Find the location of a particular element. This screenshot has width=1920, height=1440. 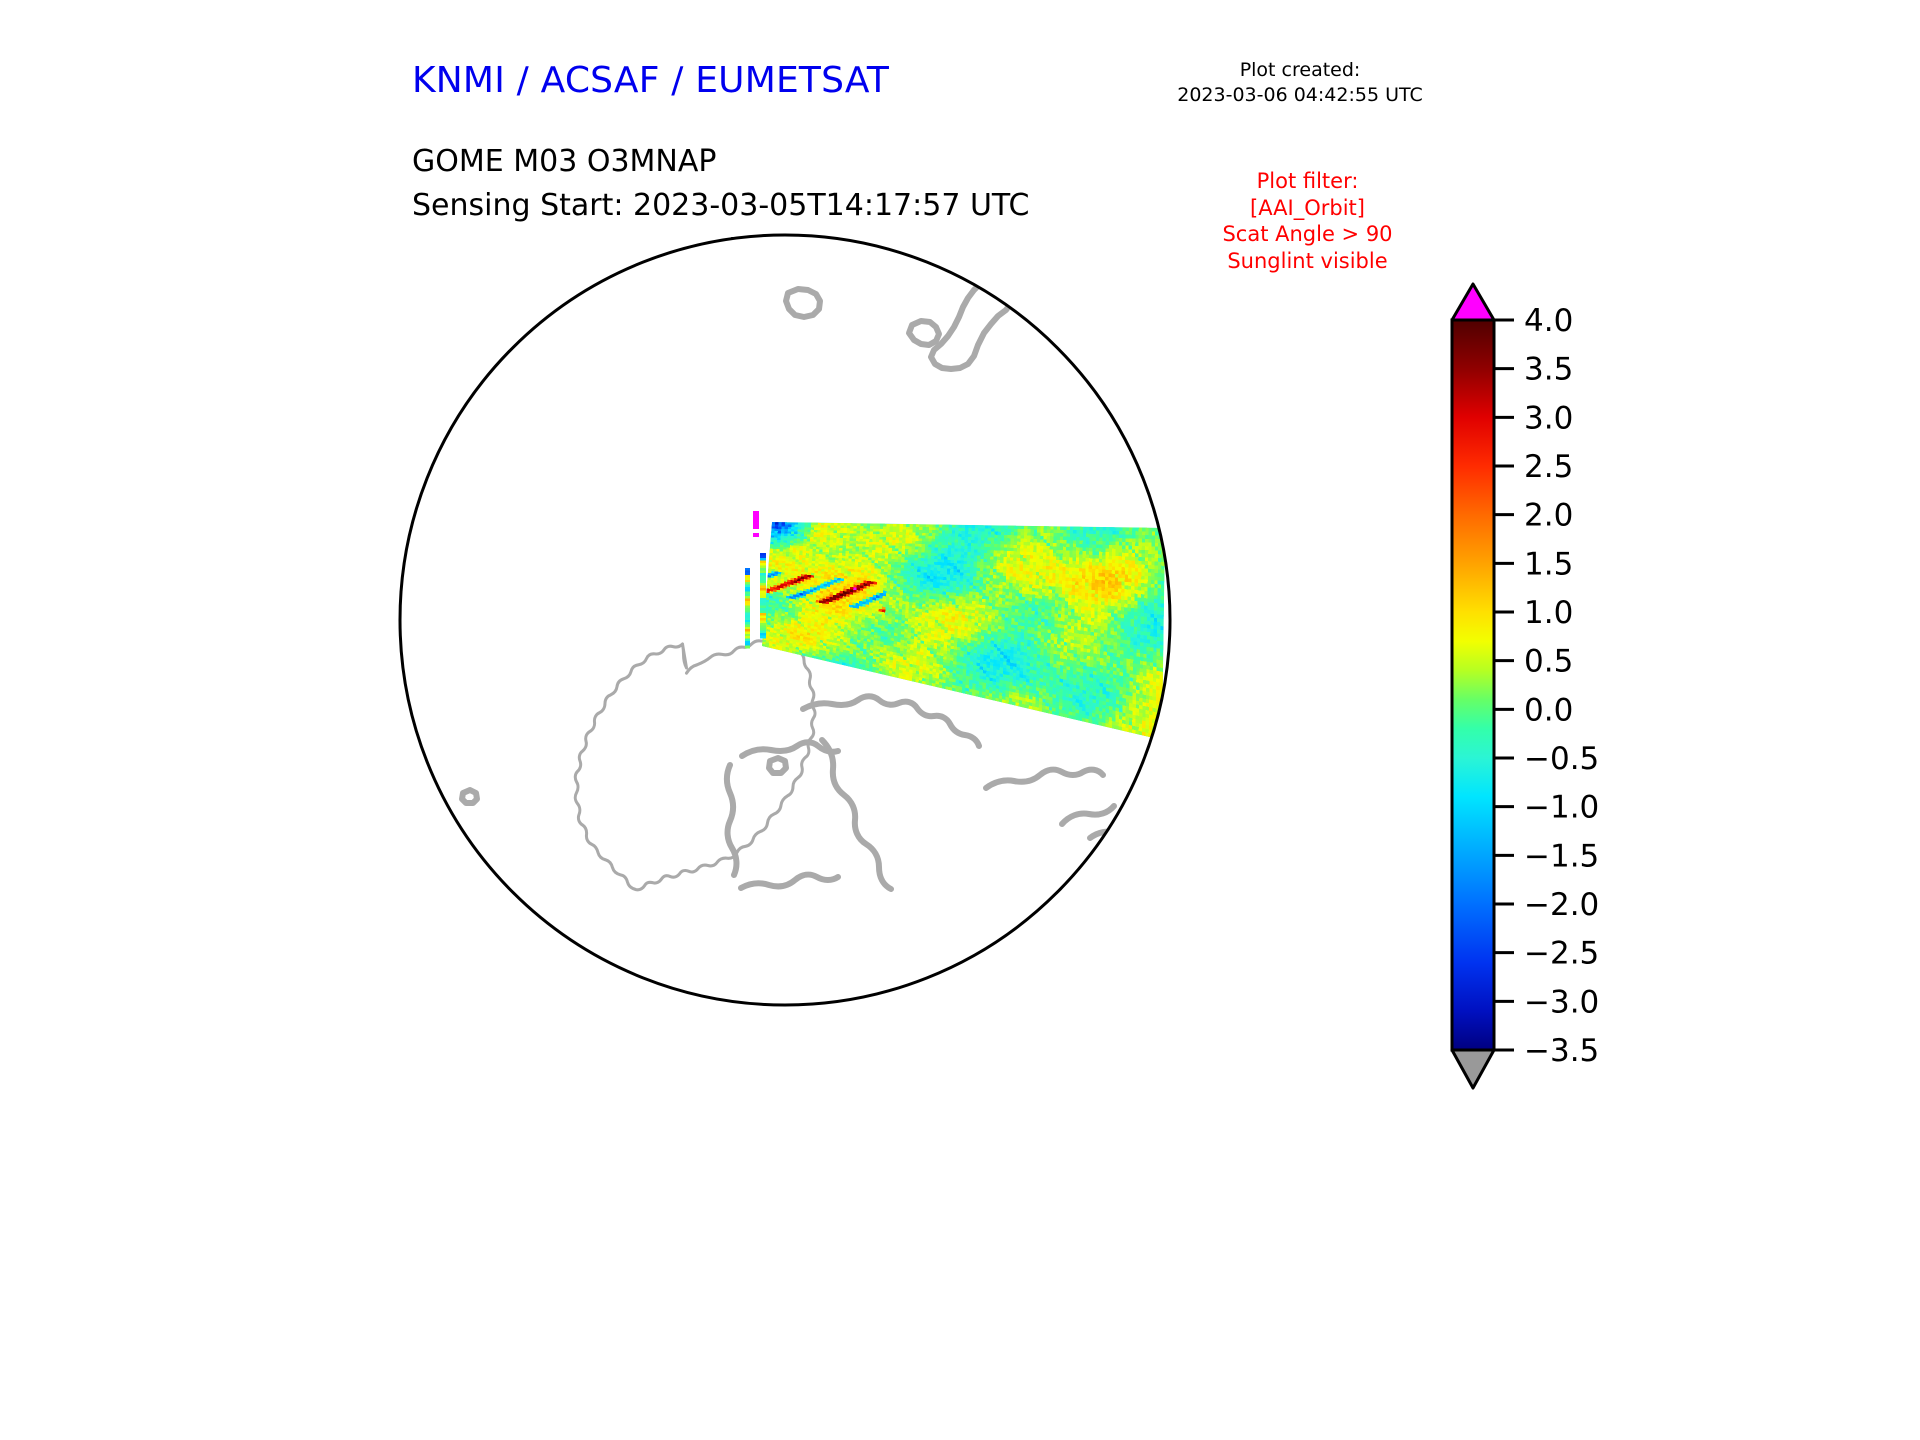

plot-filter-line-1: [AAI_Orbit] is located at coordinates (1307, 207).